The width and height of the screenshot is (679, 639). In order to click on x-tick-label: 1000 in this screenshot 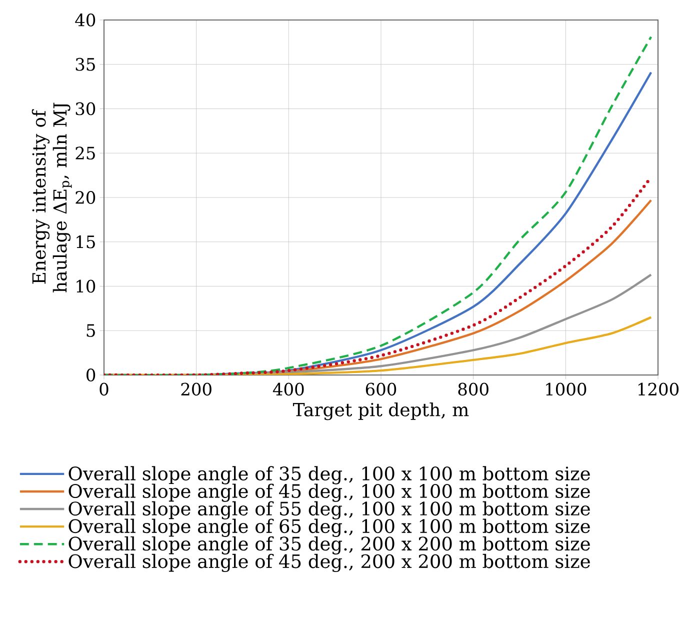, I will do `click(566, 389)`.